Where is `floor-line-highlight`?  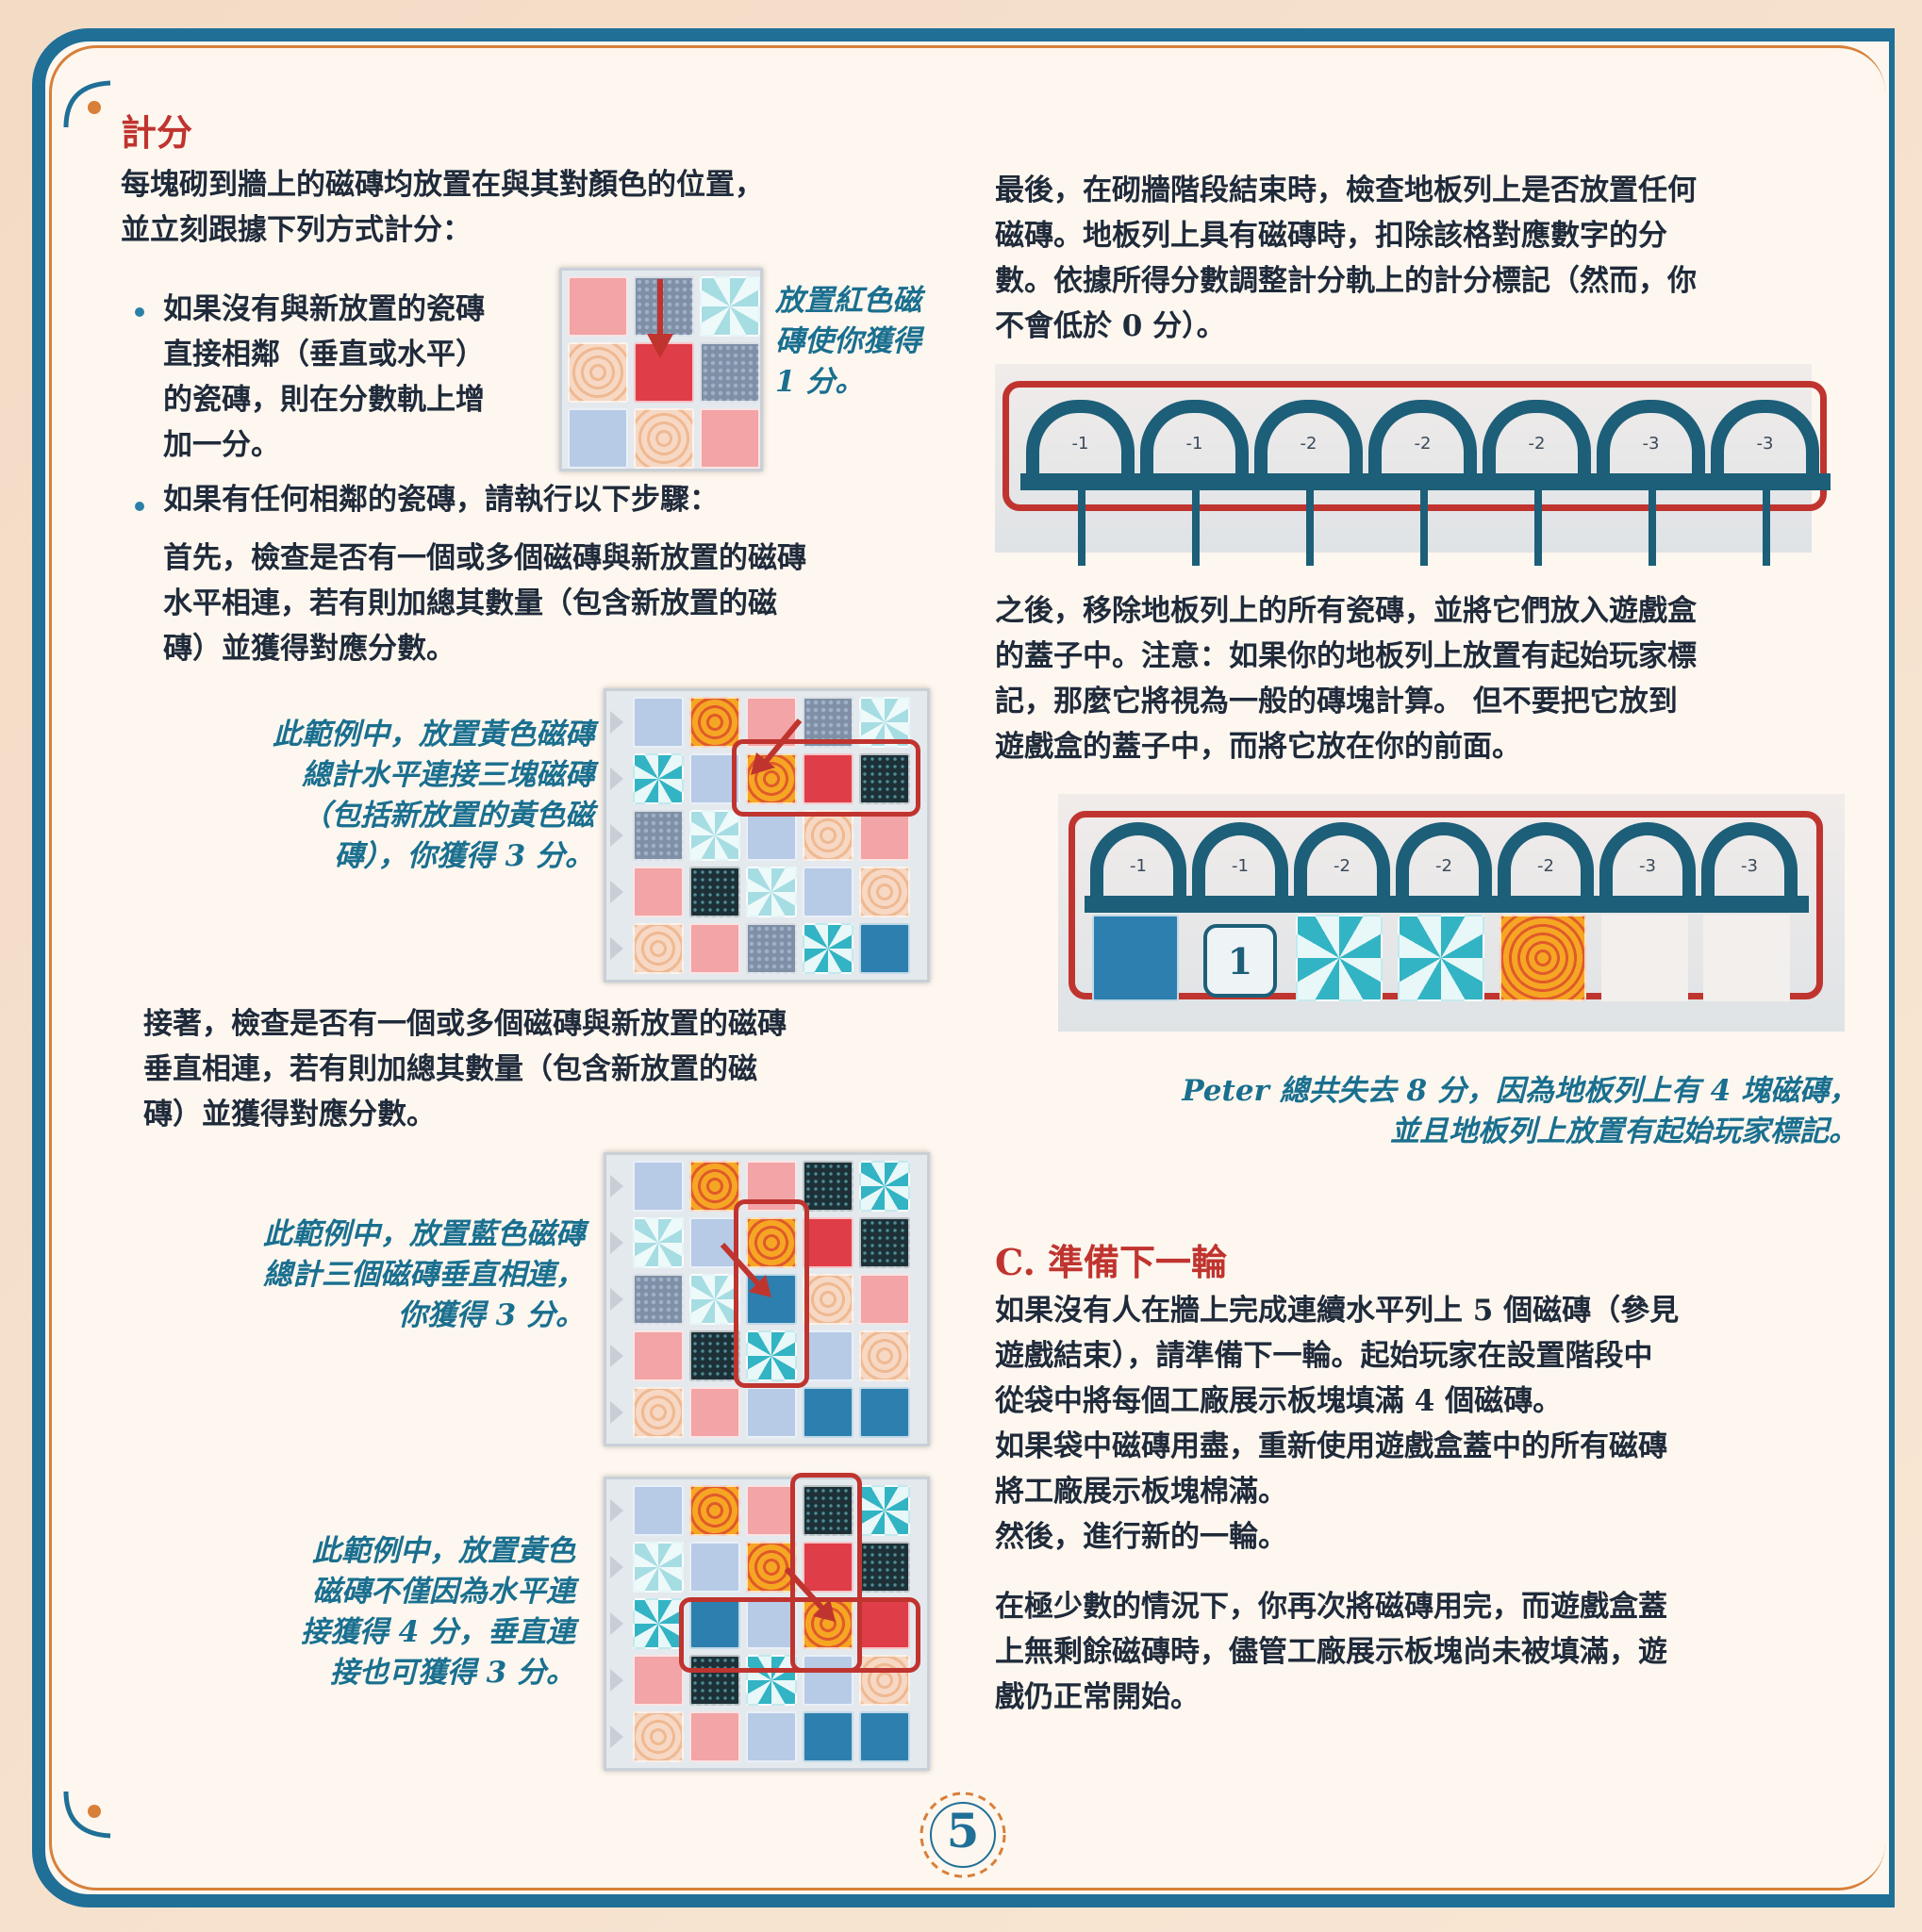
floor-line-highlight is located at coordinates (1414, 446).